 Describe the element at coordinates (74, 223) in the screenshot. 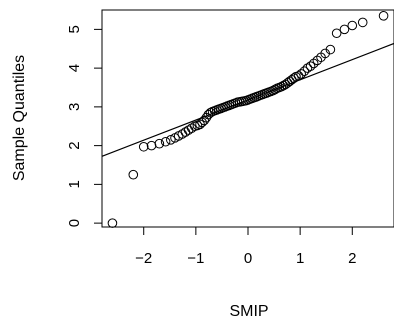

I see `y-tick-label: 0` at that location.